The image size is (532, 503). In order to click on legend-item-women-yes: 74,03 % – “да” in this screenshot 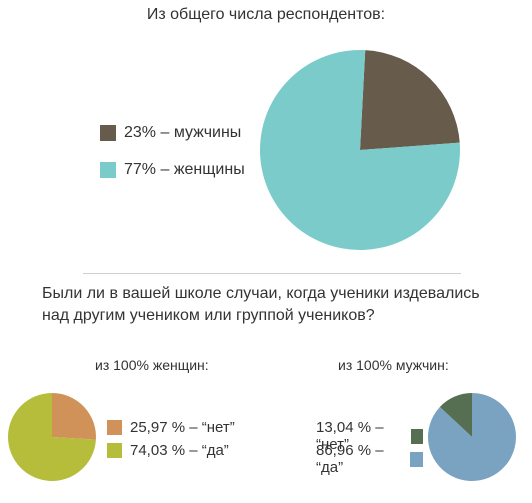, I will do `click(168, 450)`.